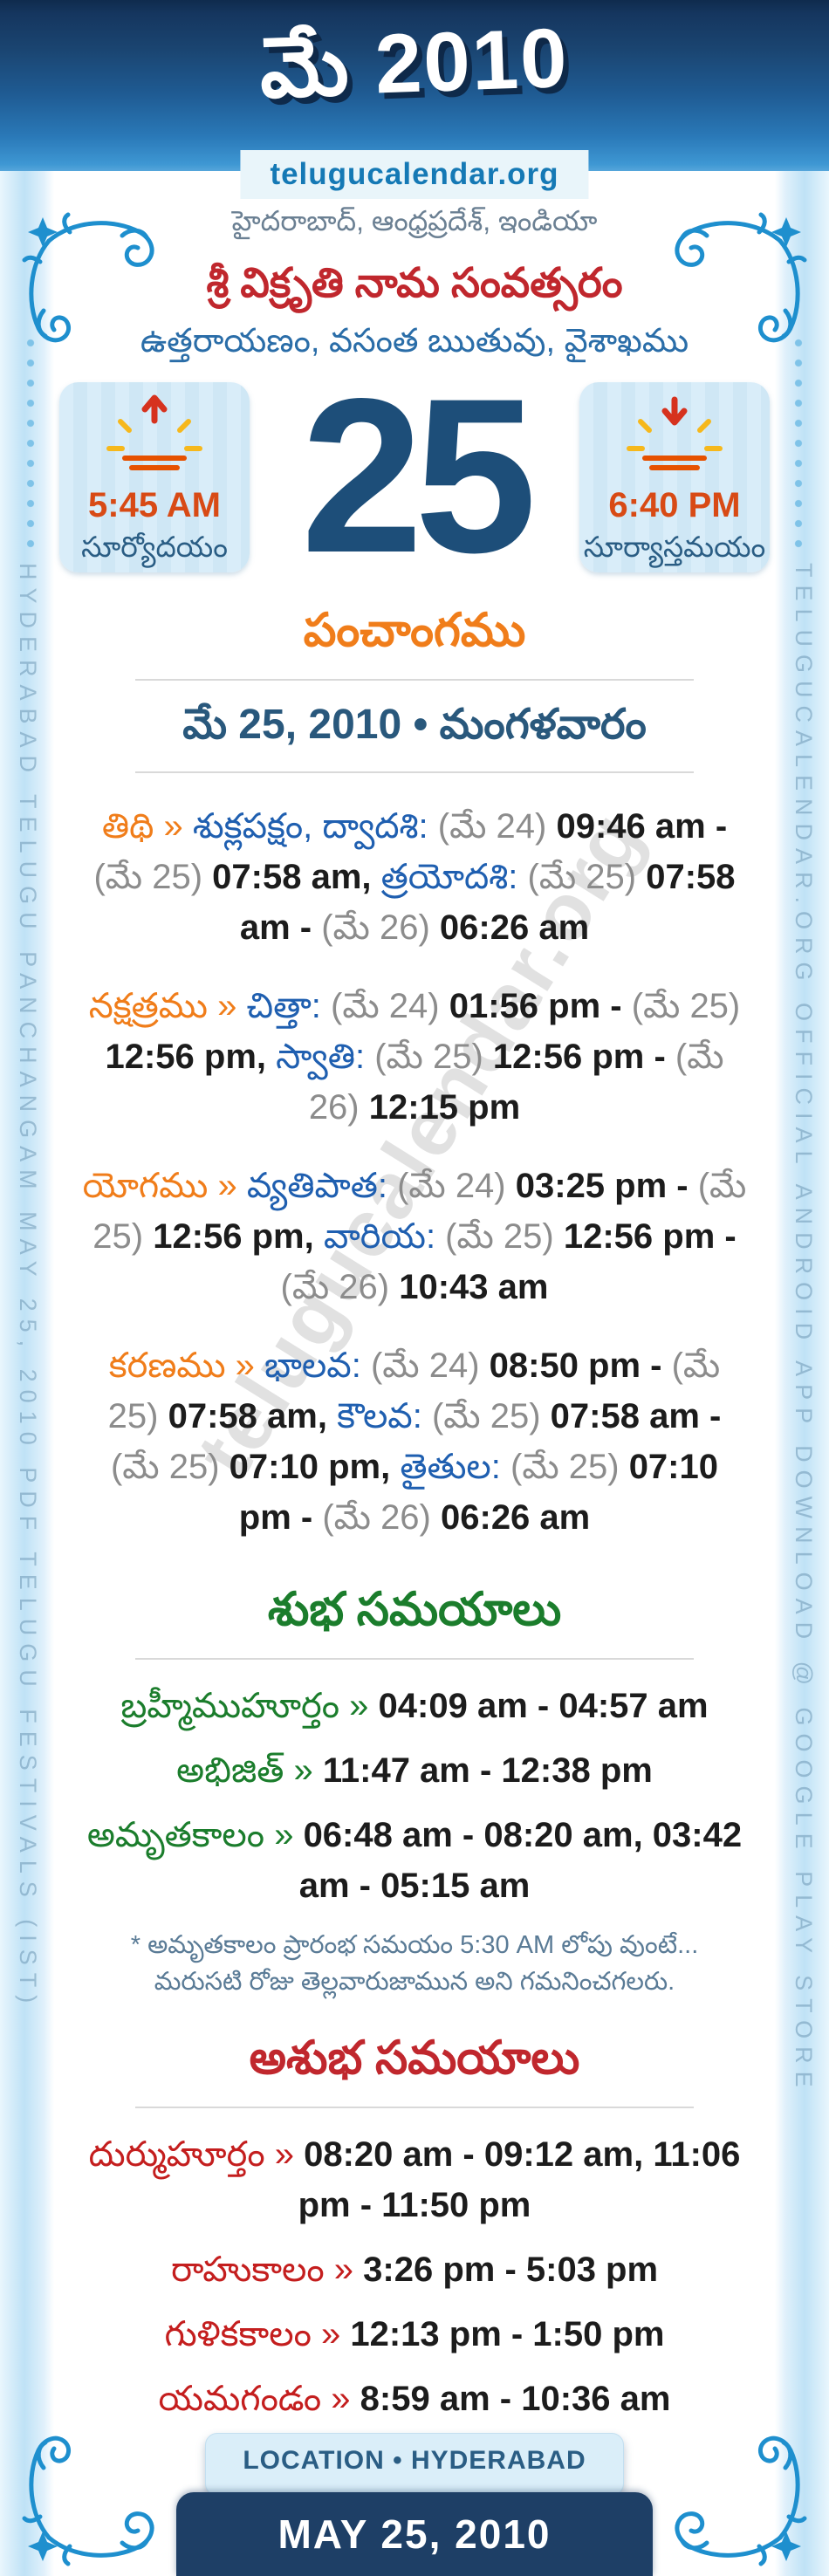 The width and height of the screenshot is (829, 2576). What do you see at coordinates (414, 342) in the screenshot?
I see `season-line: ఉత్తరాయణం, వసంత ఋతువు, వైశాఖము` at bounding box center [414, 342].